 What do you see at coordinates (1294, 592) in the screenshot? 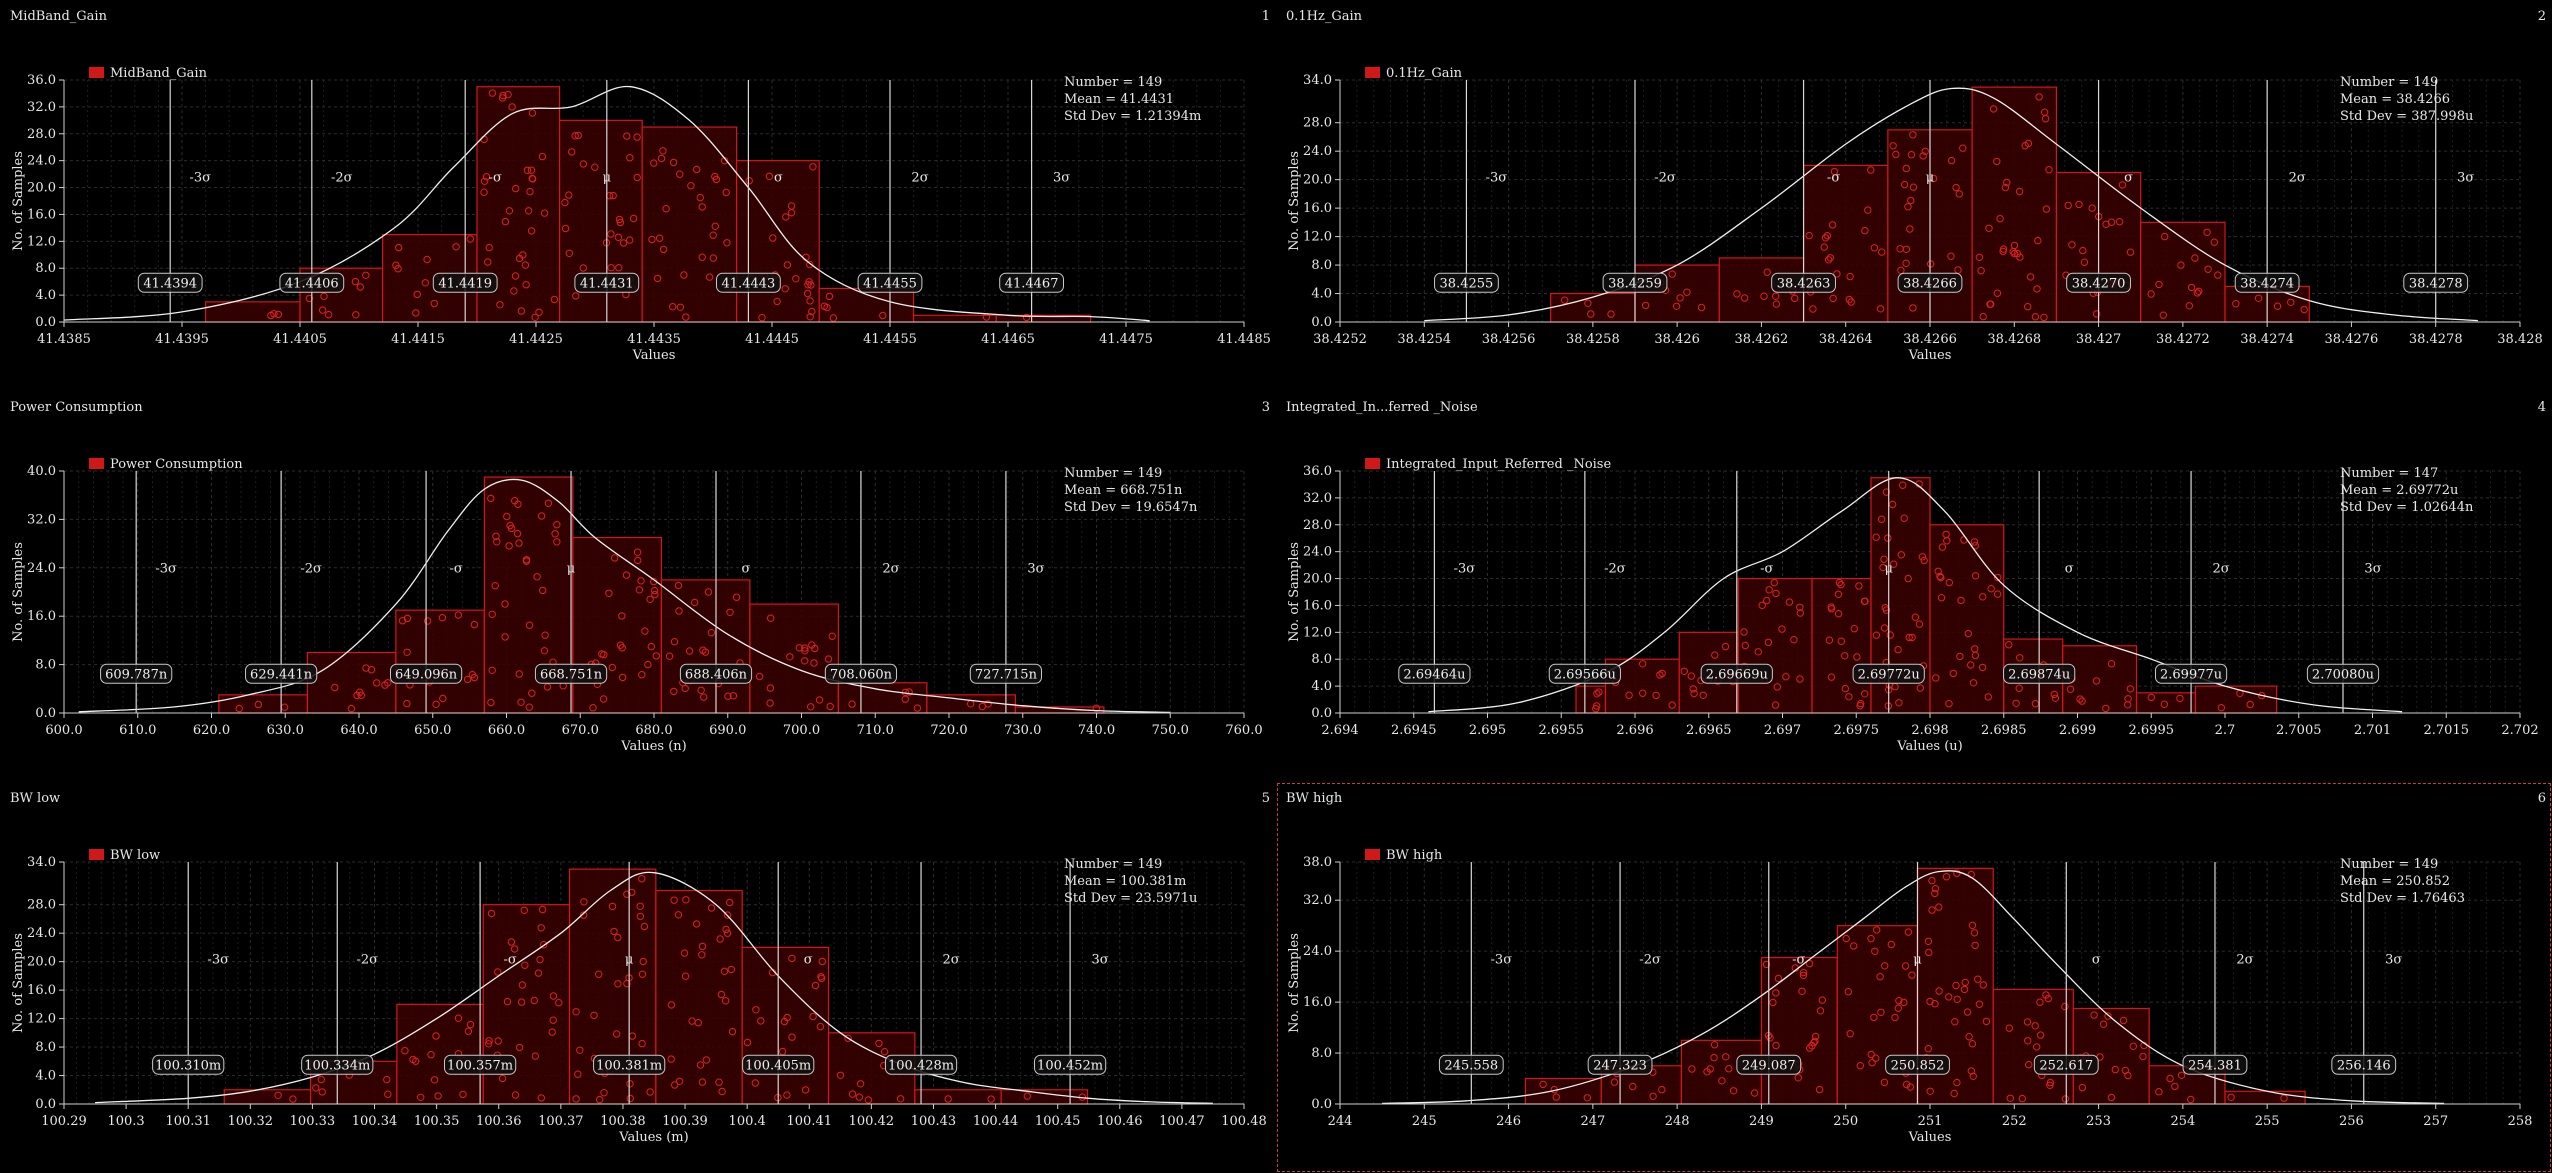
I see `y-axis-label: No. of Samples` at bounding box center [1294, 592].